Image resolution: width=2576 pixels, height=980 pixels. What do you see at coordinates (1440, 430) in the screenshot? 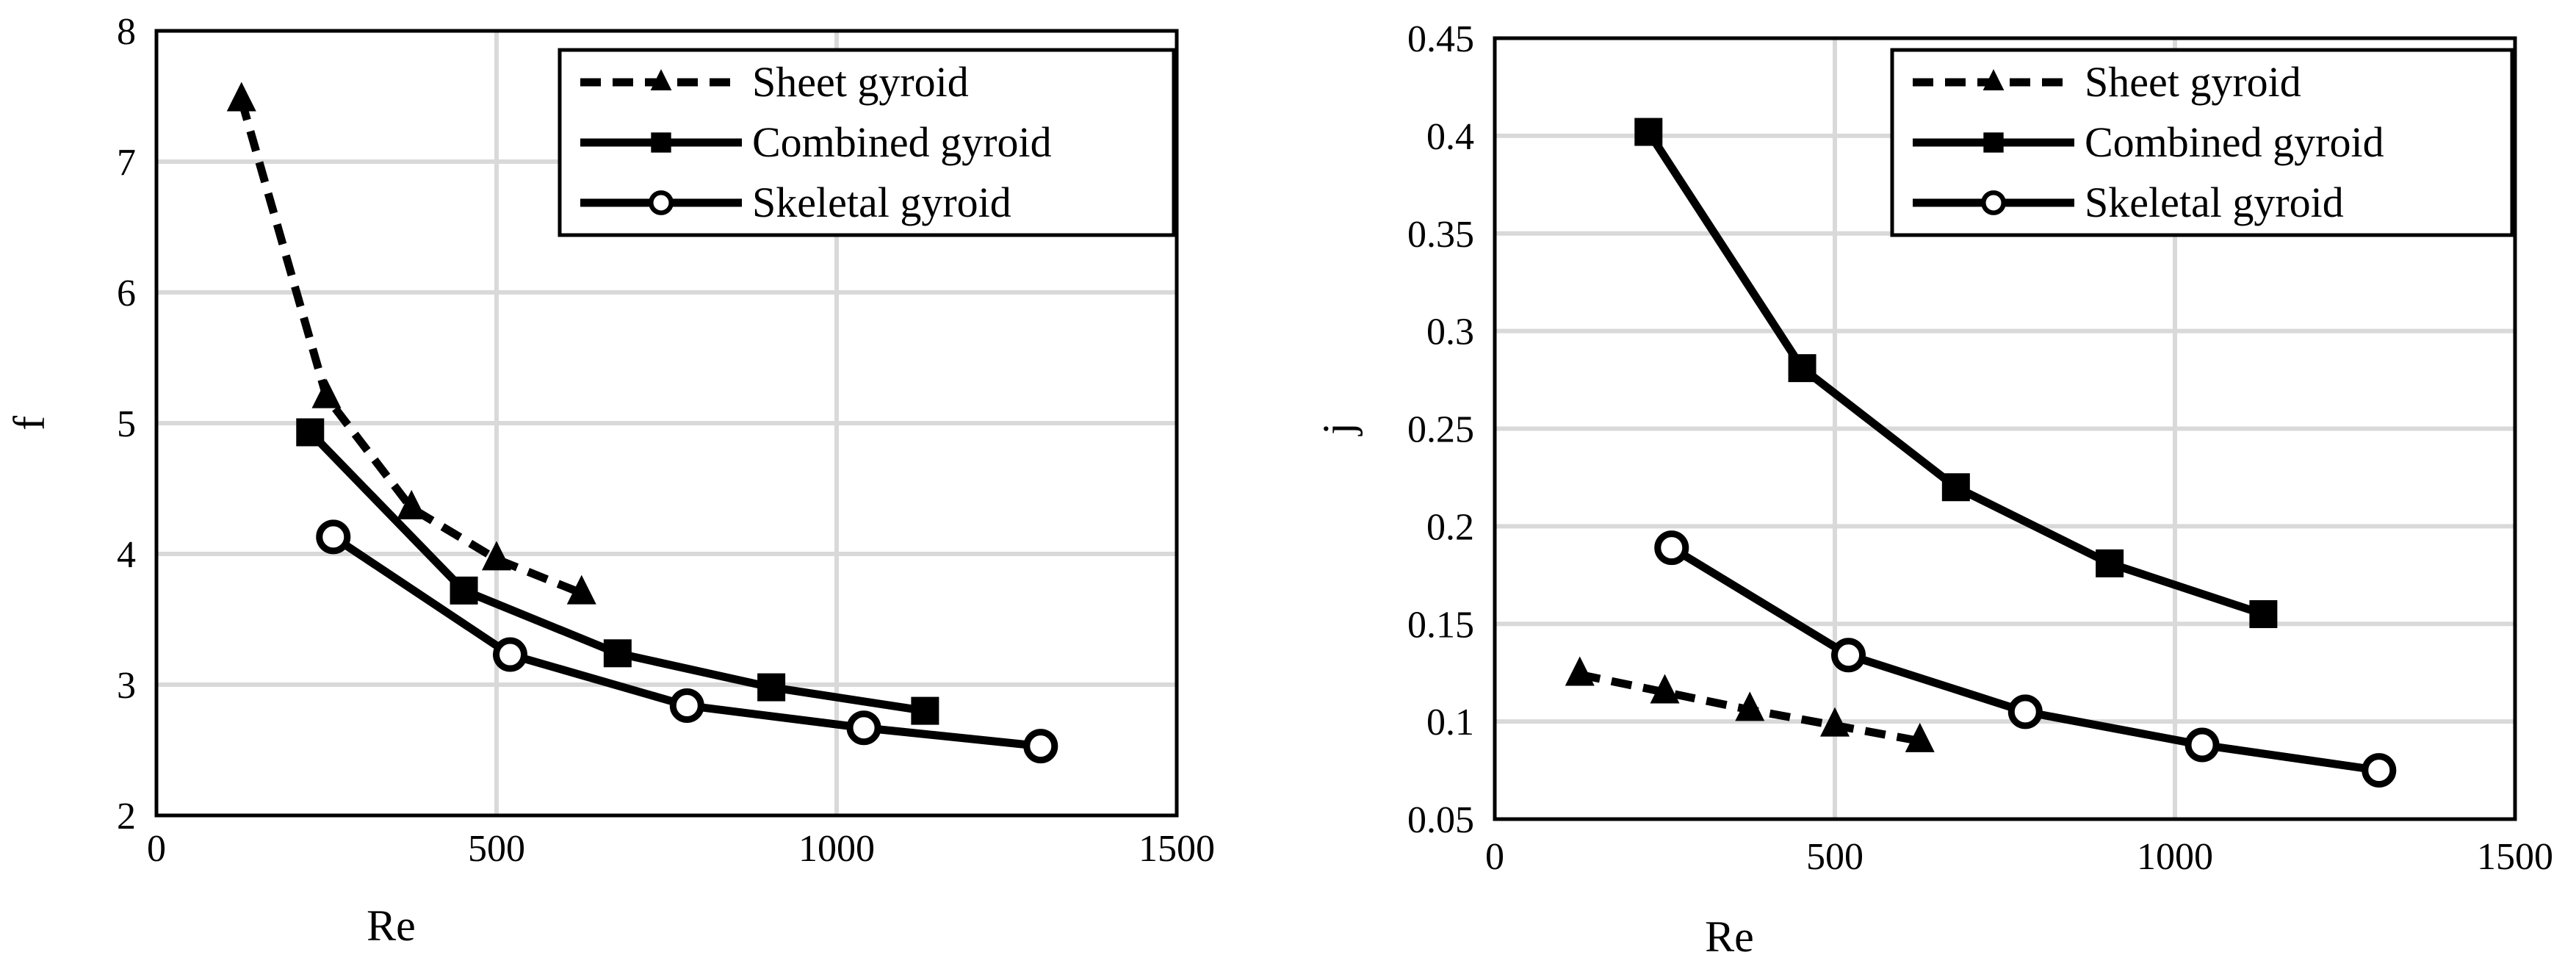
I see `y-tick-label: 0.25` at bounding box center [1440, 430].